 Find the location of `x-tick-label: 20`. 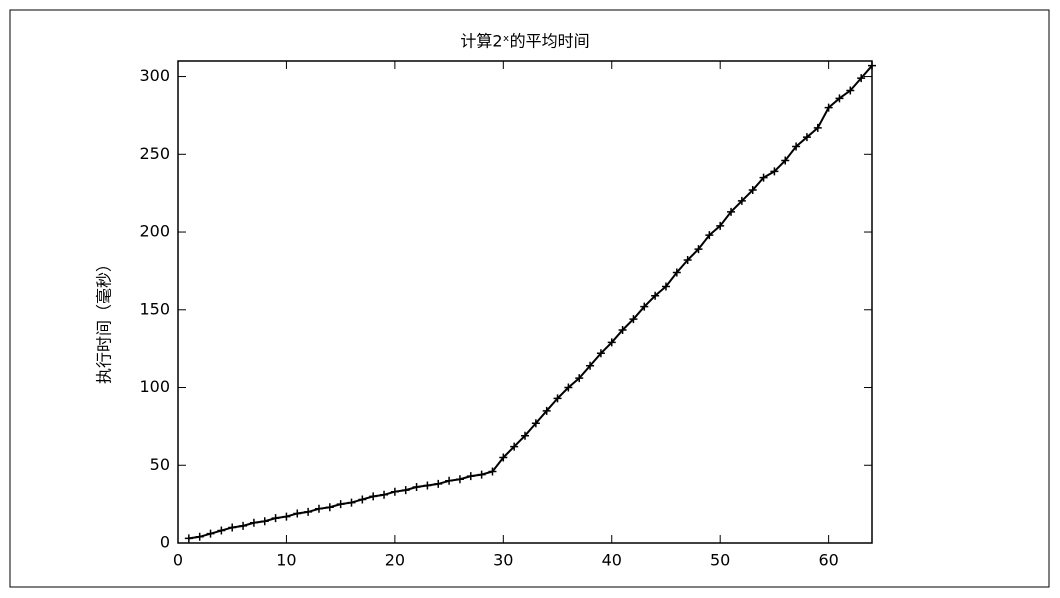

x-tick-label: 20 is located at coordinates (395, 560).